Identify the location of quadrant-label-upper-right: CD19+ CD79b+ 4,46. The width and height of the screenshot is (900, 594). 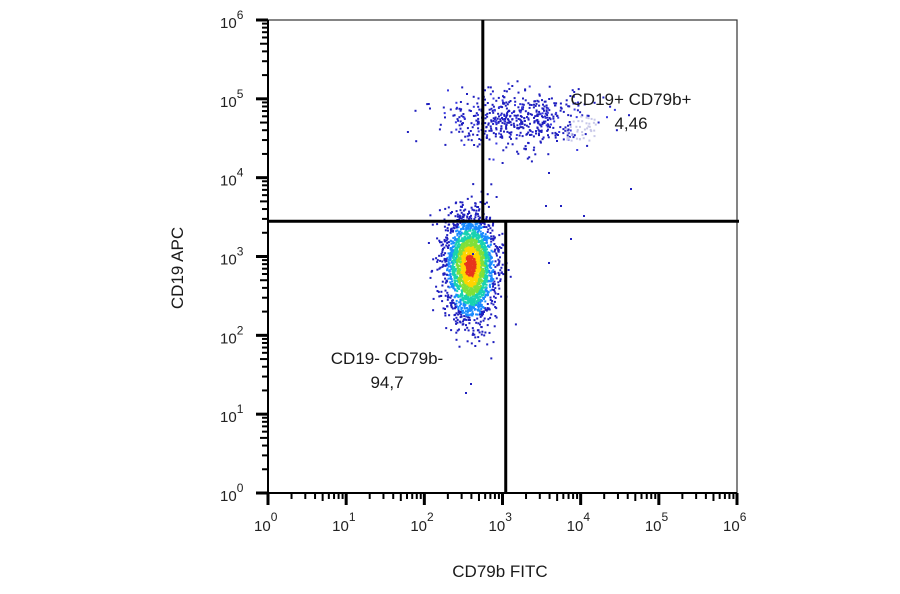
(631, 112).